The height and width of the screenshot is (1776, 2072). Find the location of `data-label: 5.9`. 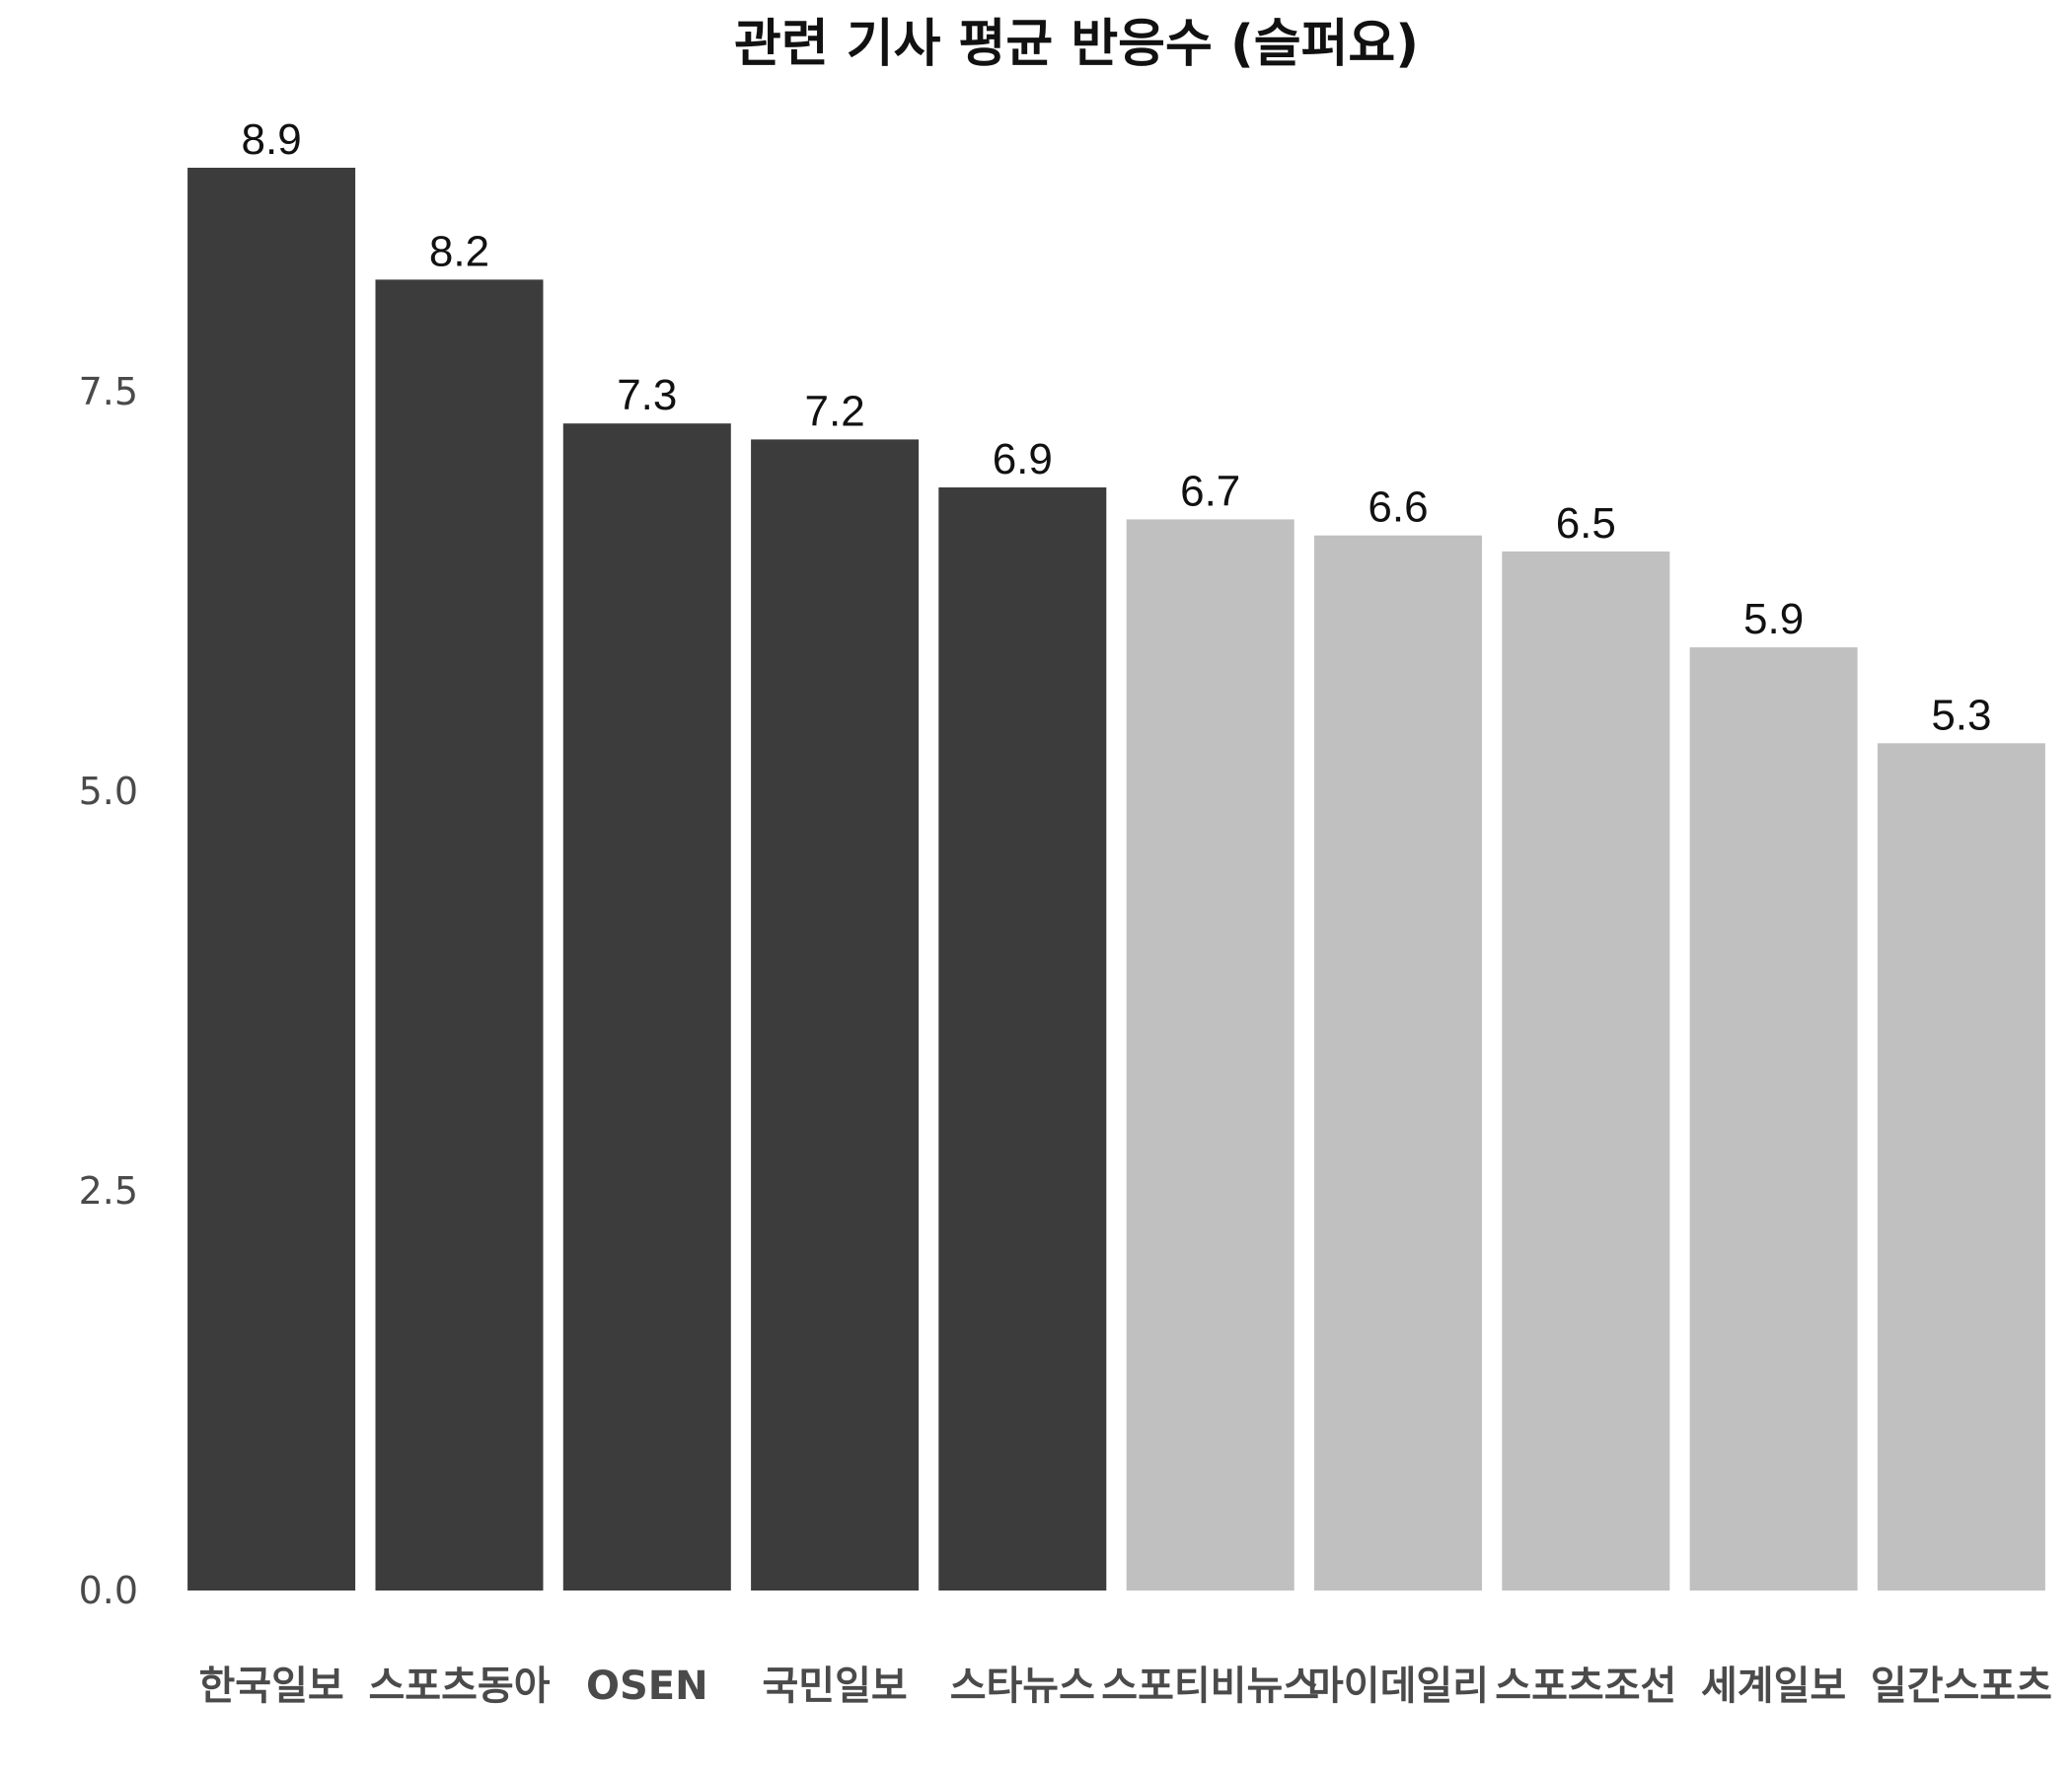

data-label: 5.9 is located at coordinates (1773, 619).